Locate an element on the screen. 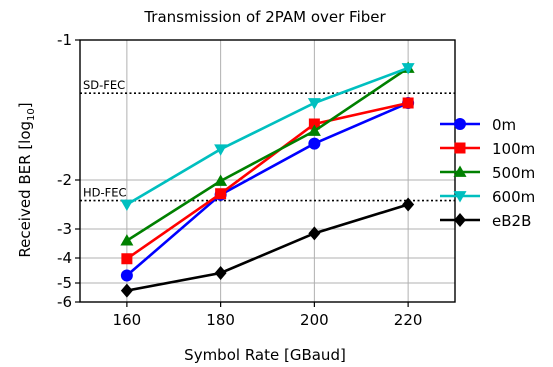 This screenshot has height=367, width=553. legend-label: 100m is located at coordinates (513, 149).